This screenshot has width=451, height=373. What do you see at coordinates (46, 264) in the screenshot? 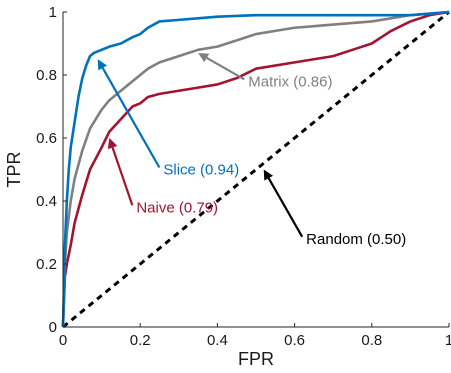
I see `y-tick-label: 0.2` at bounding box center [46, 264].